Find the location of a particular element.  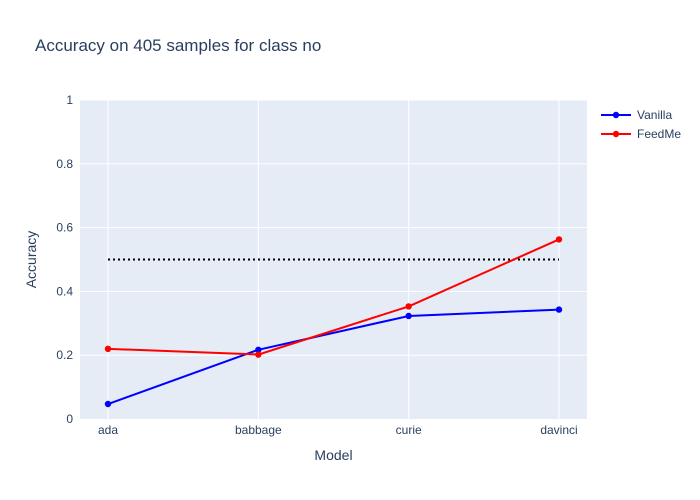

series-vanilla is located at coordinates (333, 357).